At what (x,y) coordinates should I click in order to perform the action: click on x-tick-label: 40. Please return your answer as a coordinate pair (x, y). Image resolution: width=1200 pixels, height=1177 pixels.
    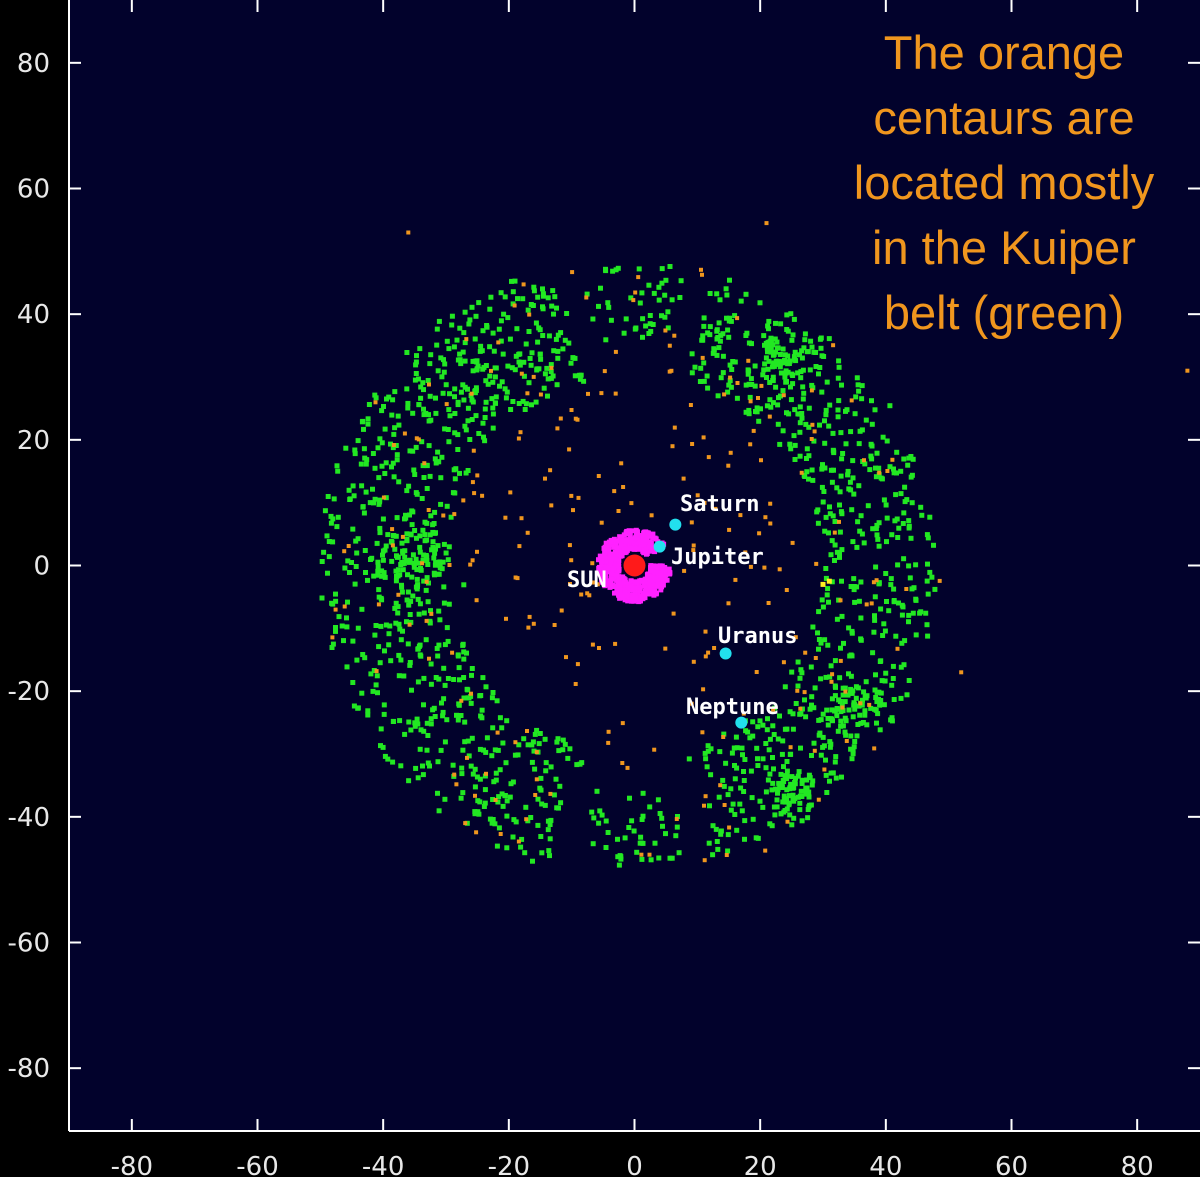
    Looking at the image, I should click on (885, 1164).